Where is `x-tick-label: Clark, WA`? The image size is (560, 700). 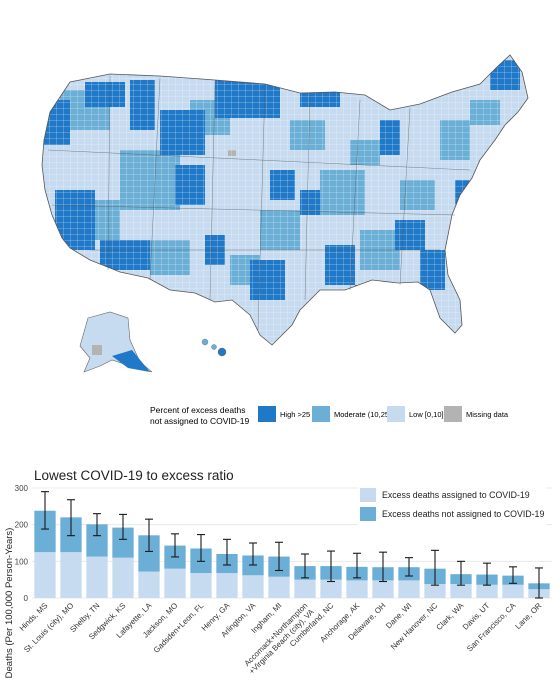 x-tick-label: Clark, WA is located at coordinates (450, 616).